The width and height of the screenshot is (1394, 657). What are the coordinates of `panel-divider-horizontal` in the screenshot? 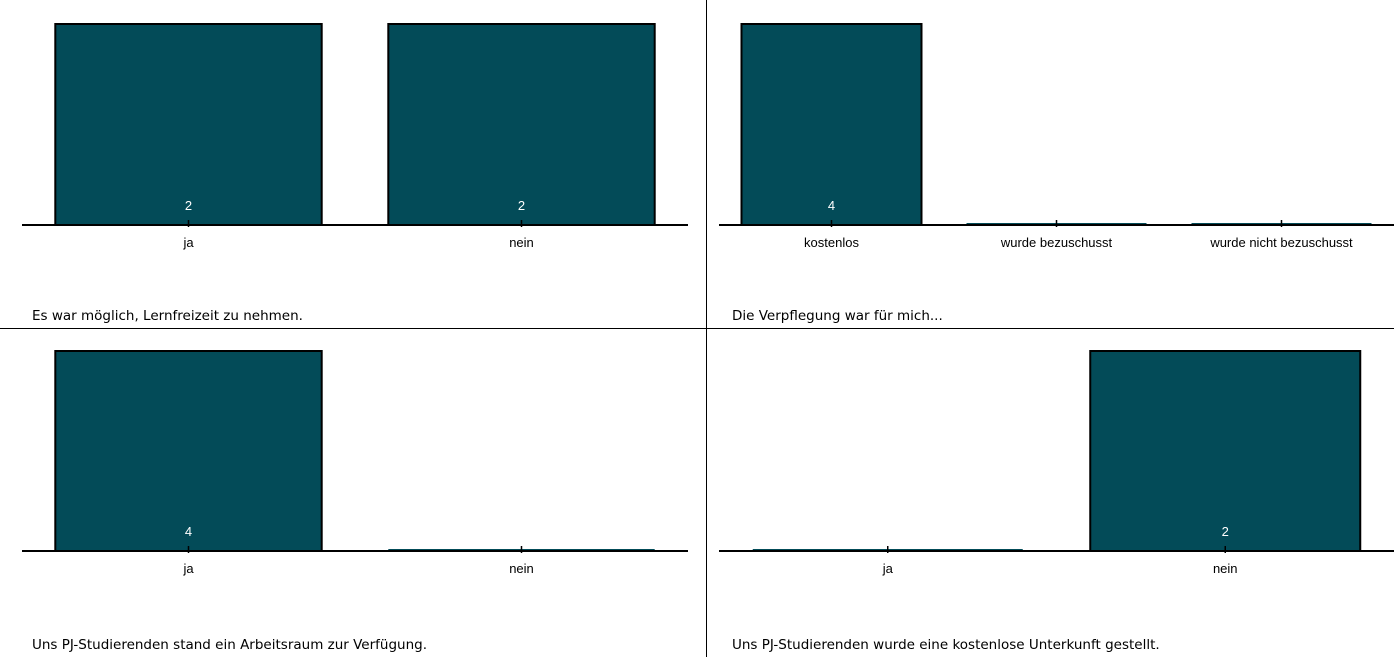 It's located at (697, 328).